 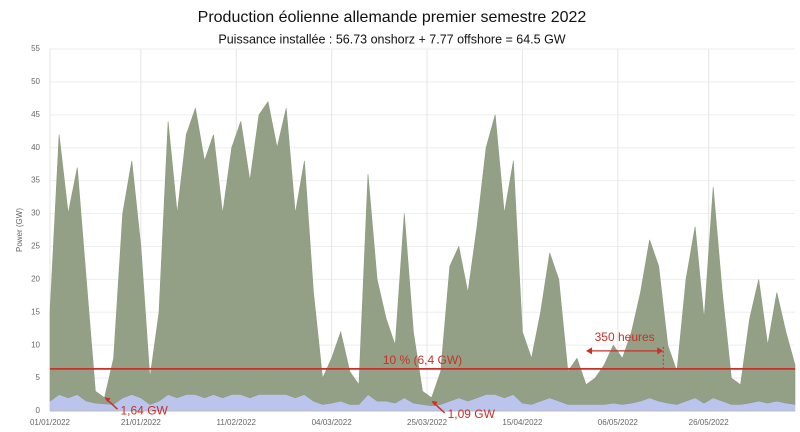 What do you see at coordinates (618, 422) in the screenshot?
I see `x-tick-label: 06/05/2022` at bounding box center [618, 422].